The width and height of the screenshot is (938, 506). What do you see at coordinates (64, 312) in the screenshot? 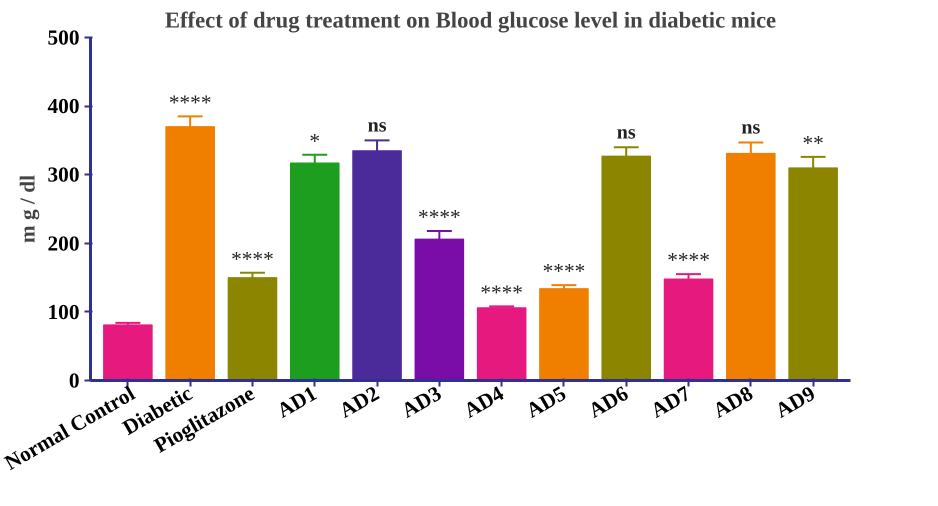
I see `y-tick-label: 100` at bounding box center [64, 312].